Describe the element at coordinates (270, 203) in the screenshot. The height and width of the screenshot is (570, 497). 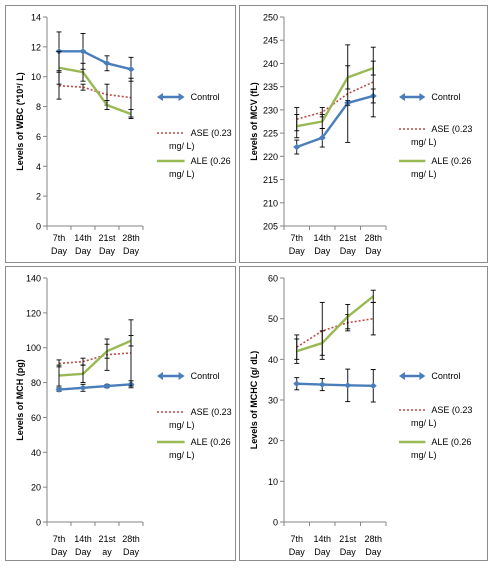
I see `y-tick-label: 210` at that location.